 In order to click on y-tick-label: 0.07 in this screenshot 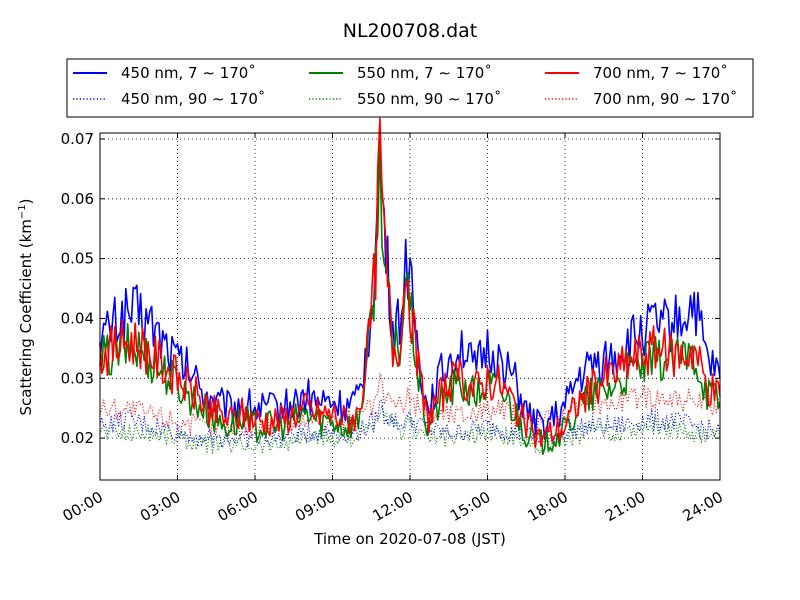, I will do `click(77, 139)`.